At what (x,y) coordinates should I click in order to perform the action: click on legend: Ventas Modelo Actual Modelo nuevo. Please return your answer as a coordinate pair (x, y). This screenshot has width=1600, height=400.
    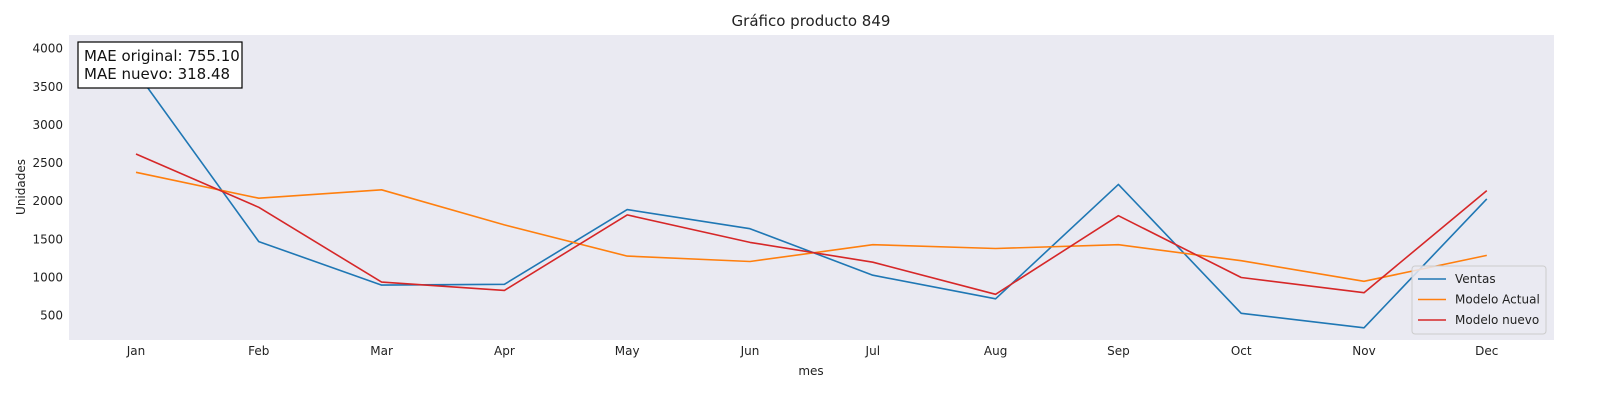
    Looking at the image, I should click on (1479, 300).